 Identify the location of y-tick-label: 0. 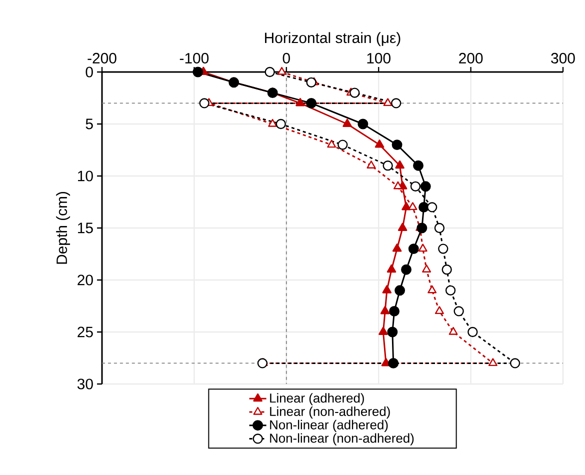
(89, 72).